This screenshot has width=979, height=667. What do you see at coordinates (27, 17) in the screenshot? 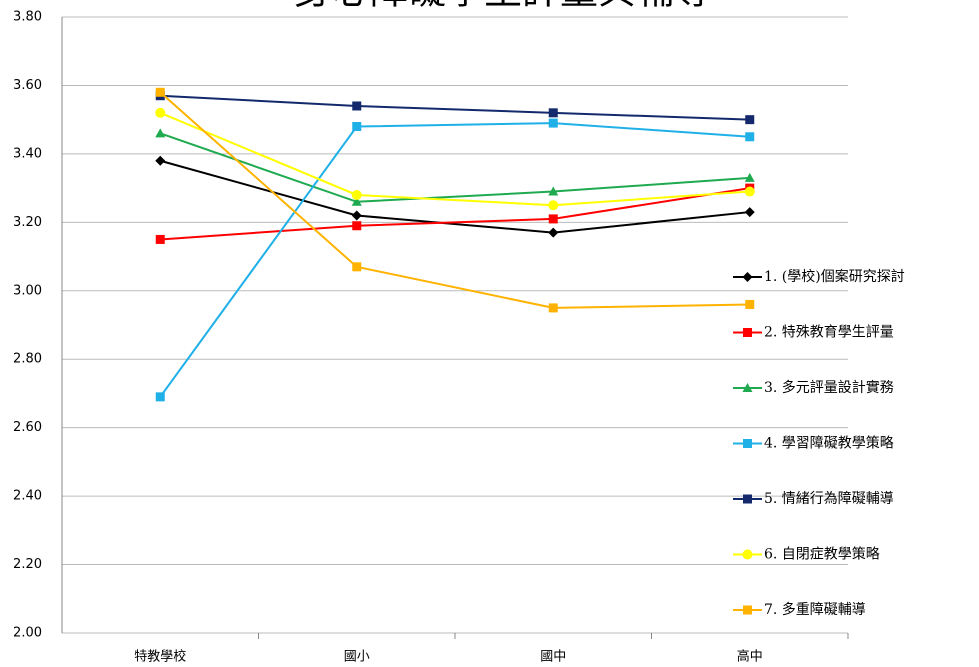
I see `y-tick-label: 3.80` at bounding box center [27, 17].